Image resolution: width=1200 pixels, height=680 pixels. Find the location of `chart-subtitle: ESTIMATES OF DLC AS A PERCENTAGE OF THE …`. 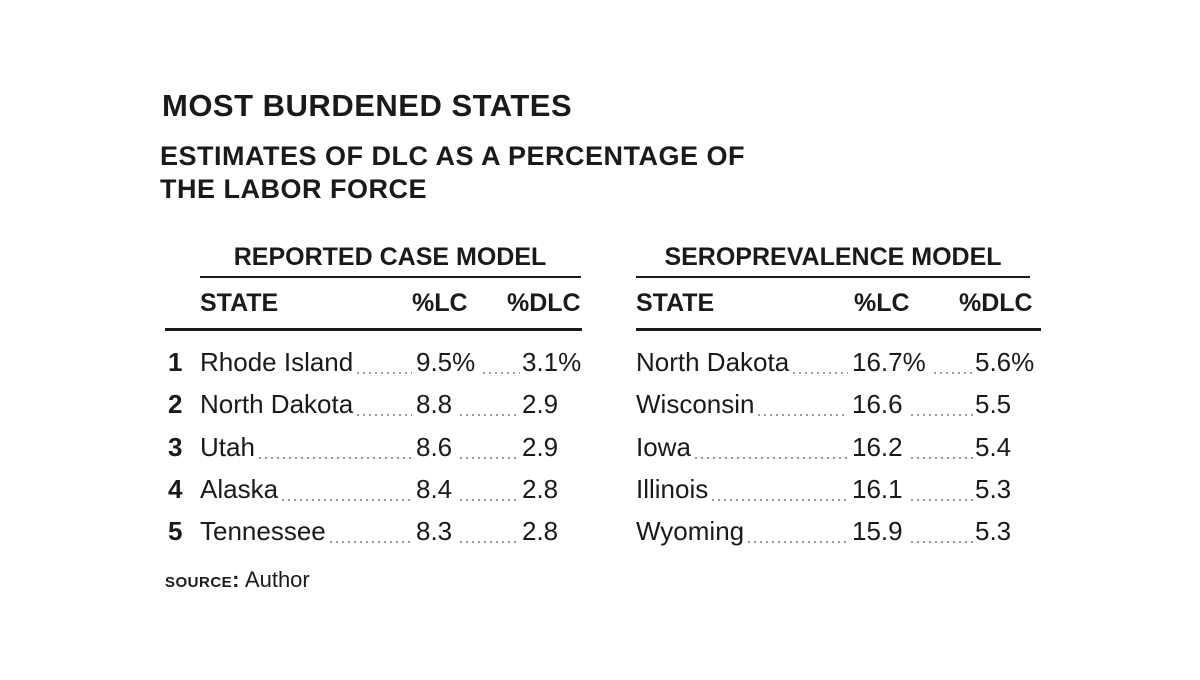

chart-subtitle: ESTIMATES OF DLC AS A PERCENTAGE OF THE … is located at coordinates (452, 173).